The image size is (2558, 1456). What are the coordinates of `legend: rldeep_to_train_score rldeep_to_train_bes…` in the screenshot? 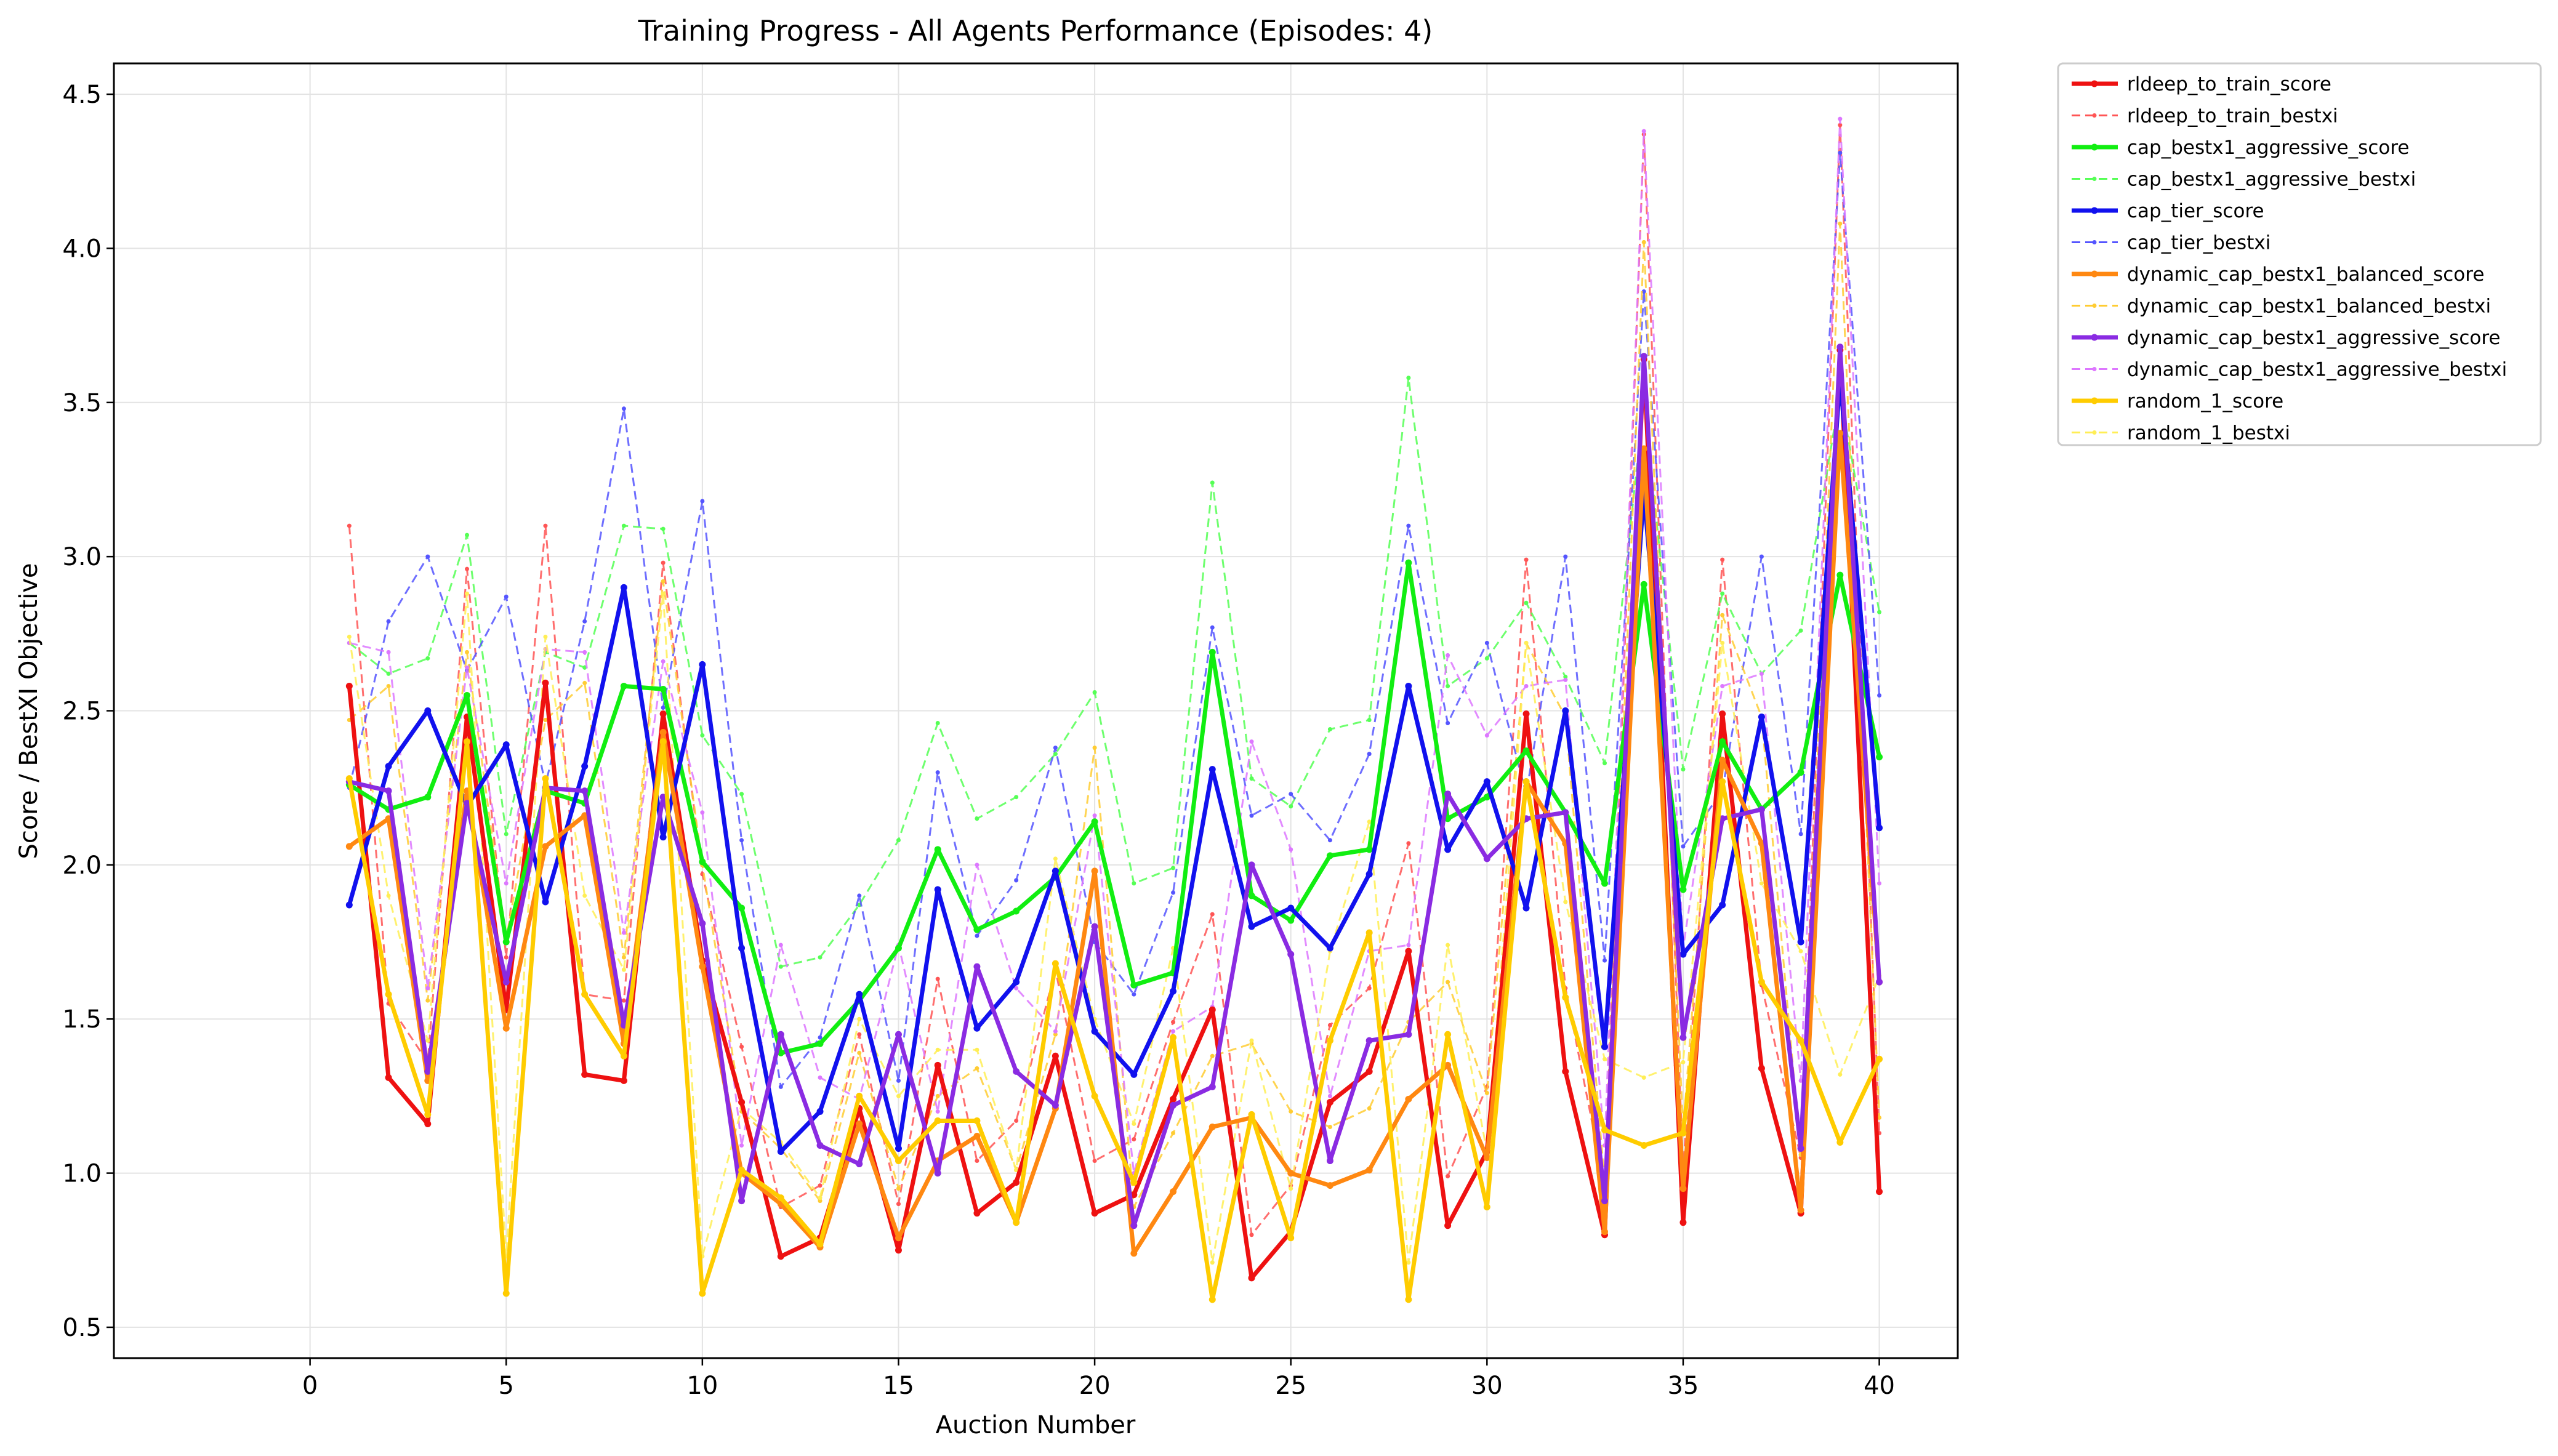 It's located at (2299, 254).